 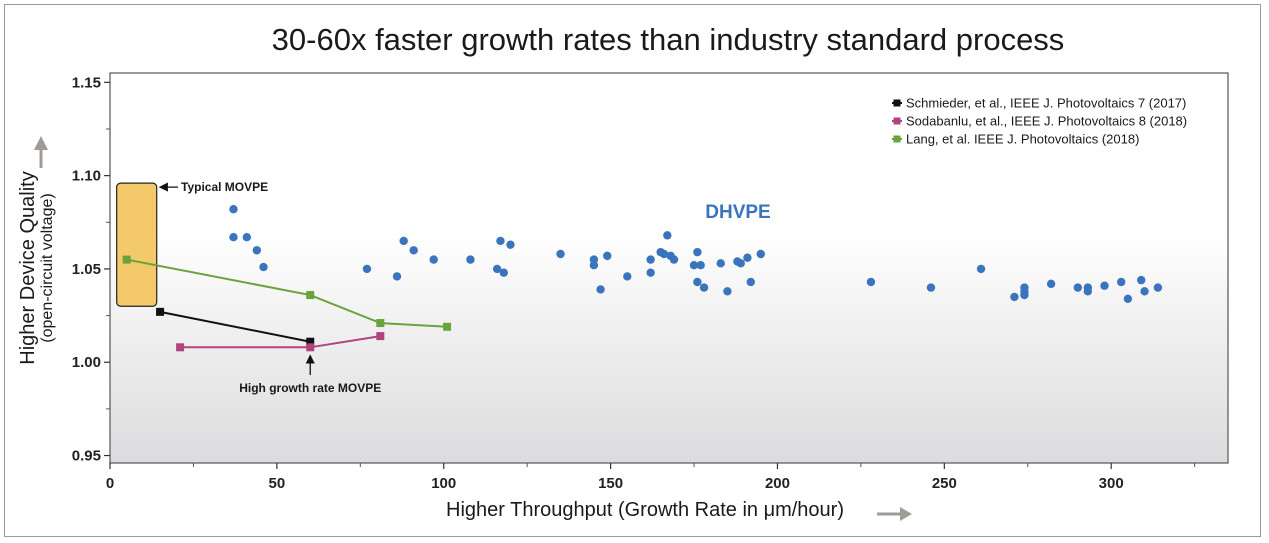 What do you see at coordinates (310, 388) in the screenshot?
I see `high-growth-label: High growth rate MOVPE` at bounding box center [310, 388].